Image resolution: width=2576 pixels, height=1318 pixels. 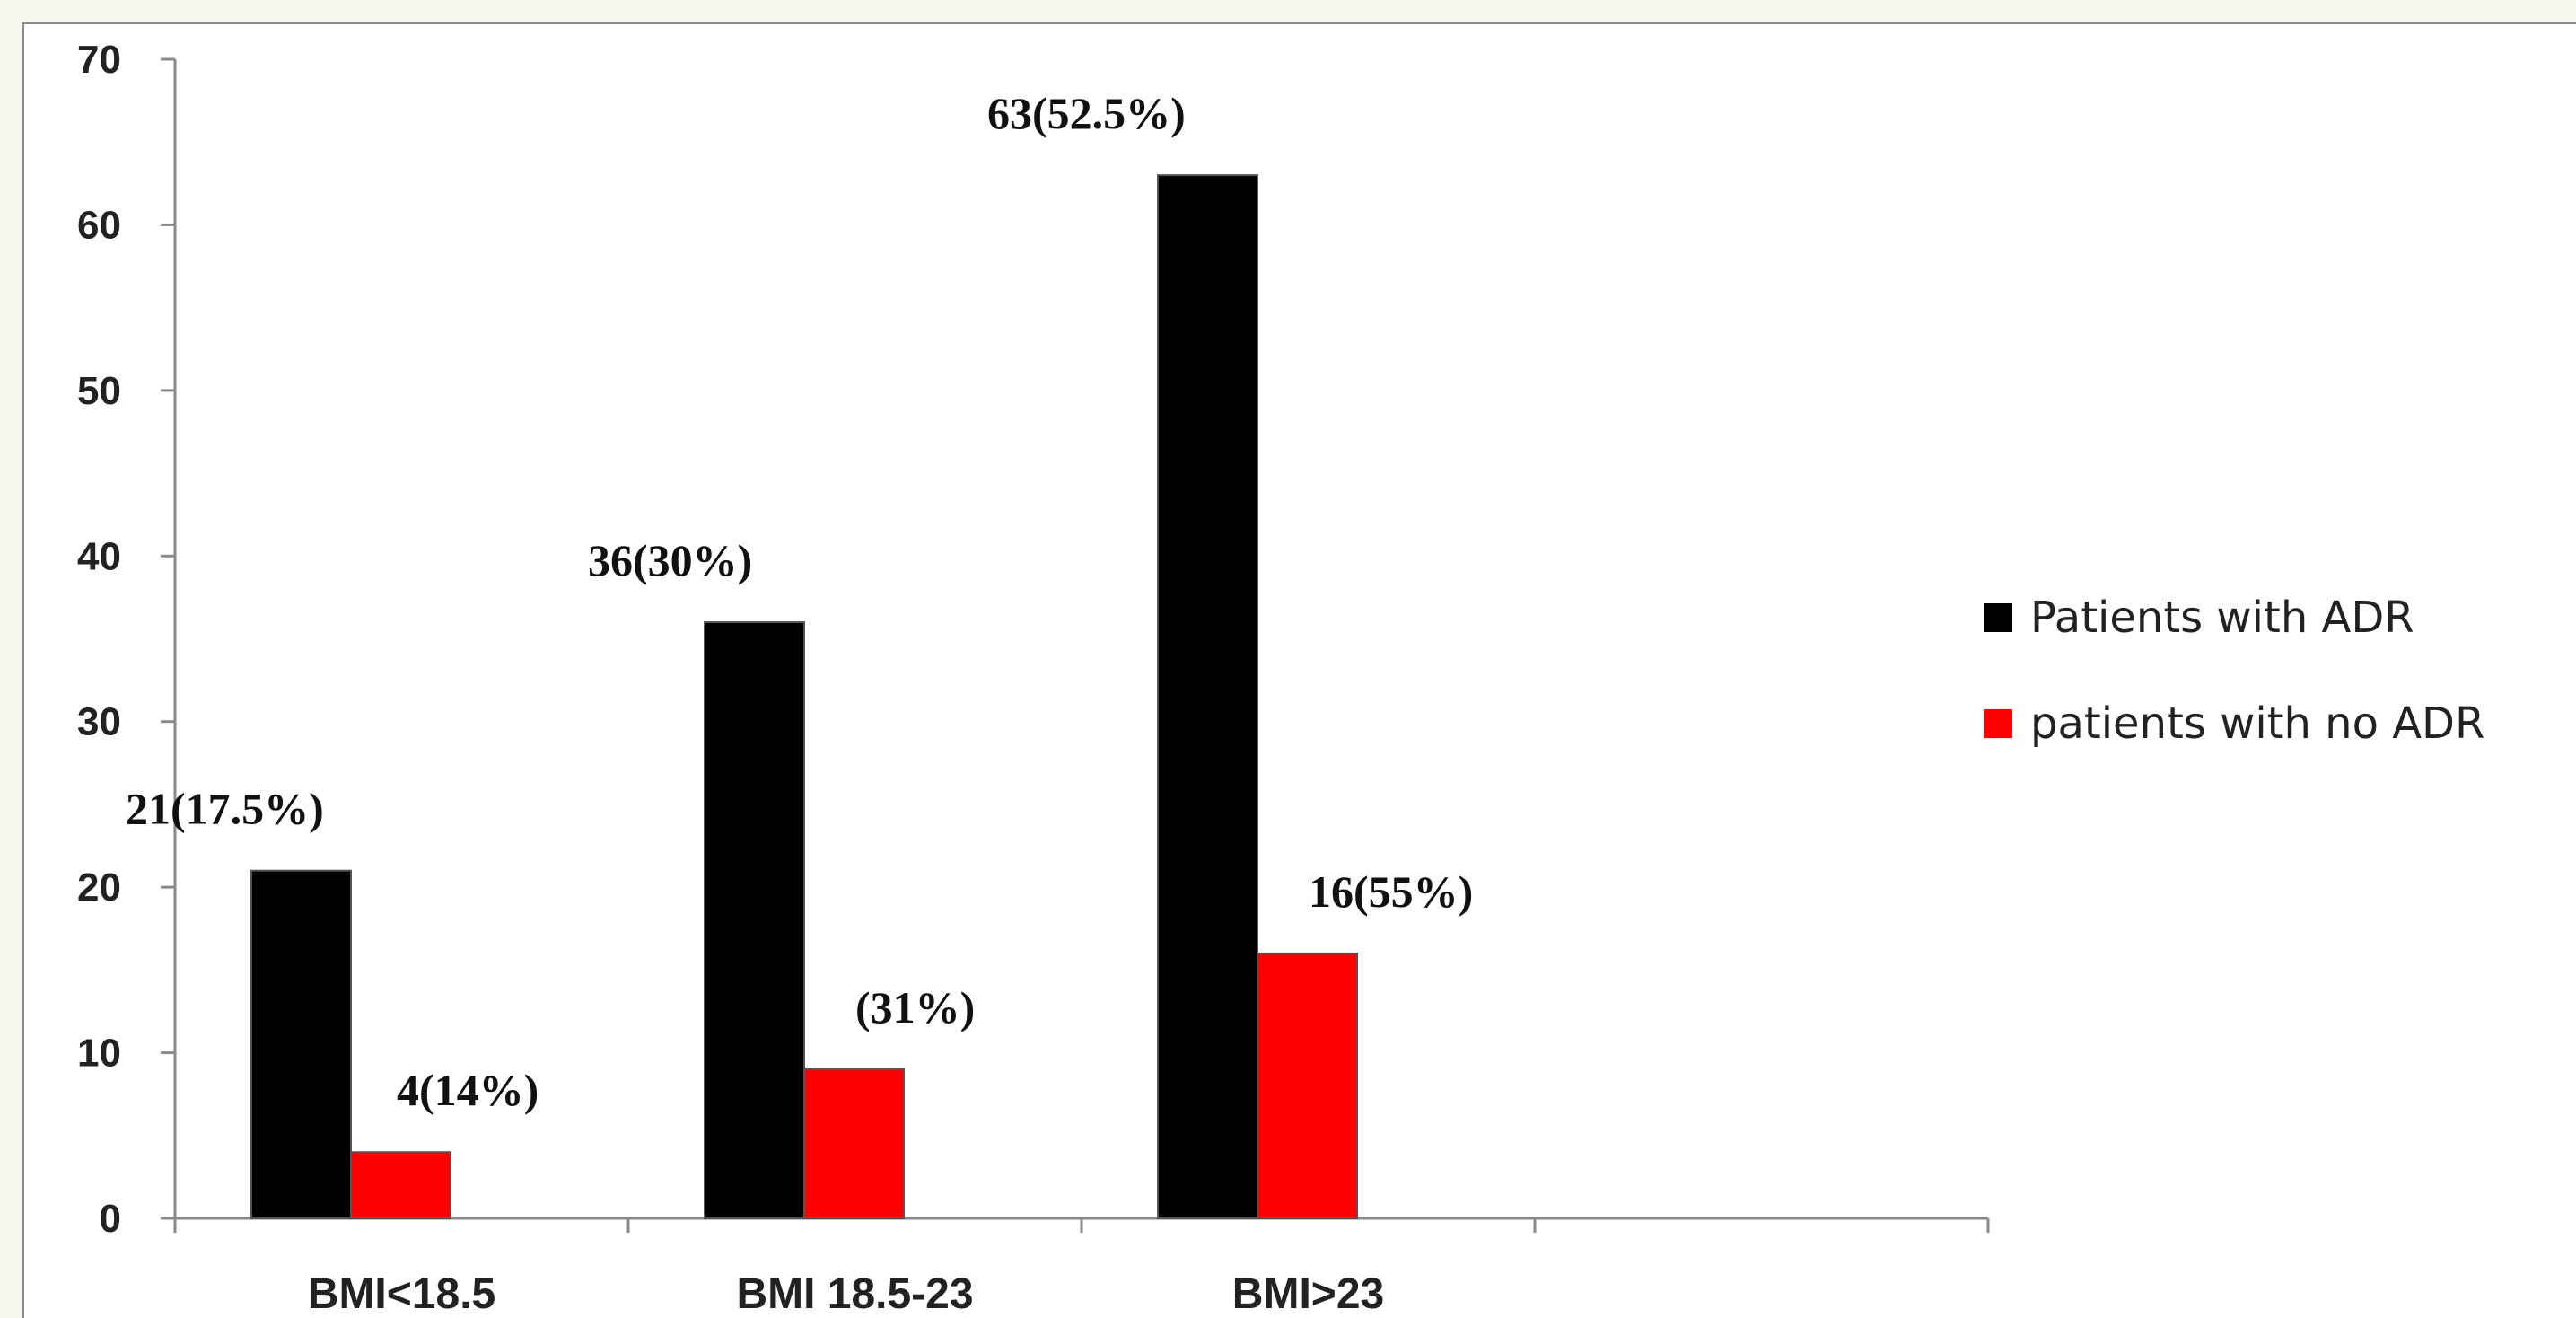 I want to click on x-category-label: BMI 18.5-23, so click(x=854, y=1294).